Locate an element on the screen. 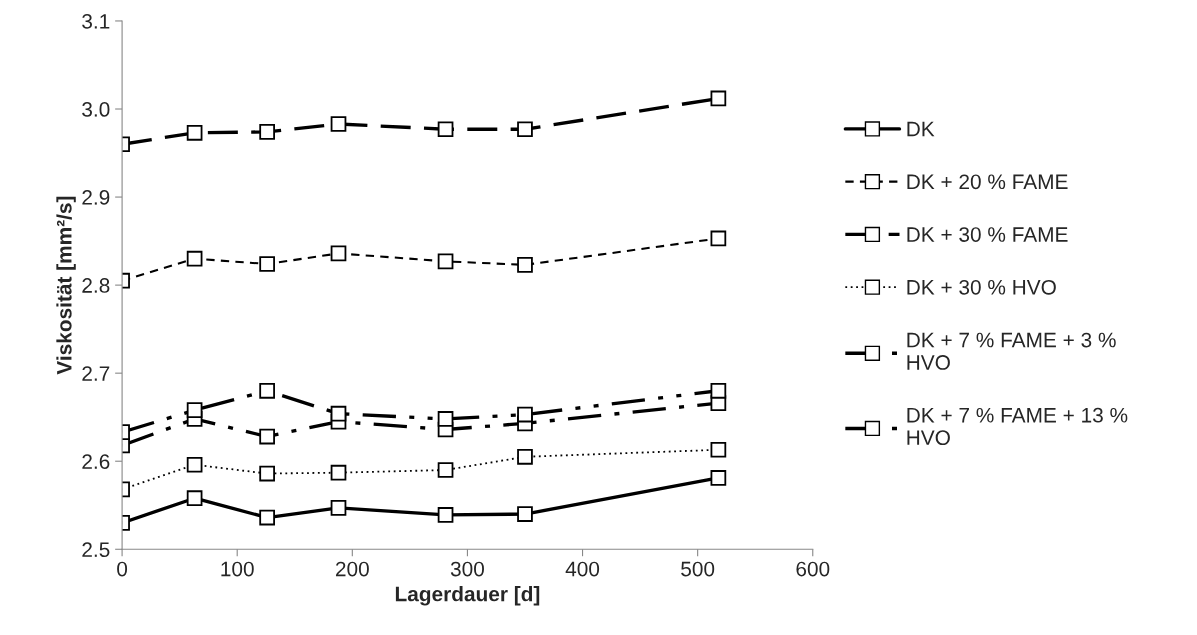 This screenshot has height=635, width=1197. x-tick-label: 400 is located at coordinates (582, 569).